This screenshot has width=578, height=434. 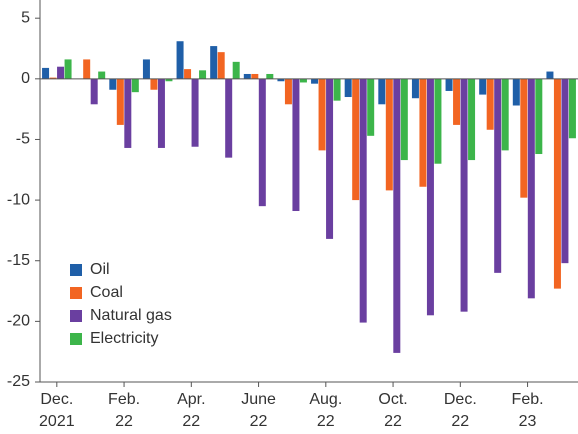 What do you see at coordinates (124, 410) in the screenshot?
I see `x-tick-label: Feb. 22` at bounding box center [124, 410].